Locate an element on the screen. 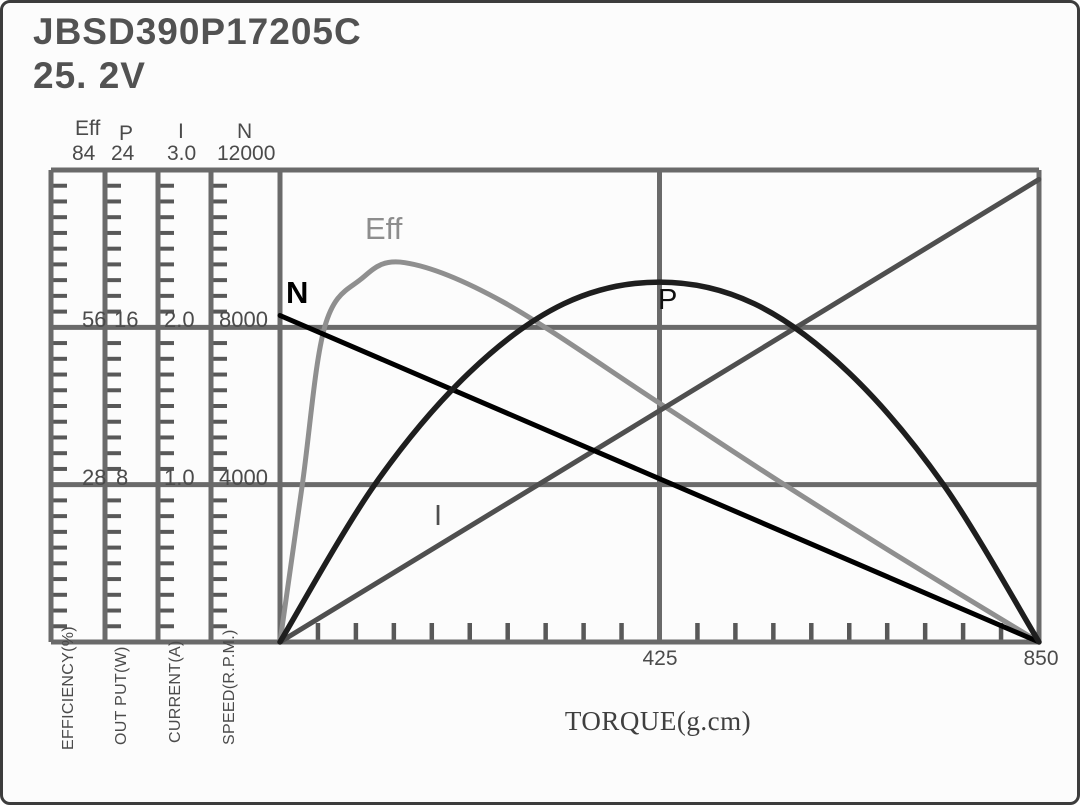 The image size is (1080, 805). axis-header-p: P is located at coordinates (126, 133).